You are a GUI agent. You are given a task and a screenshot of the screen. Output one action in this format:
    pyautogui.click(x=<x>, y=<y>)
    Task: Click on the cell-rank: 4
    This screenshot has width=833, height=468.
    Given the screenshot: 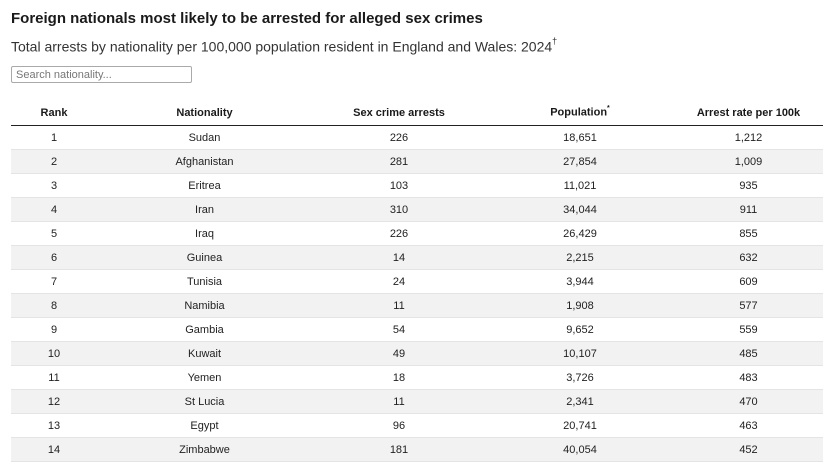 What is the action you would take?
    pyautogui.click(x=54, y=209)
    